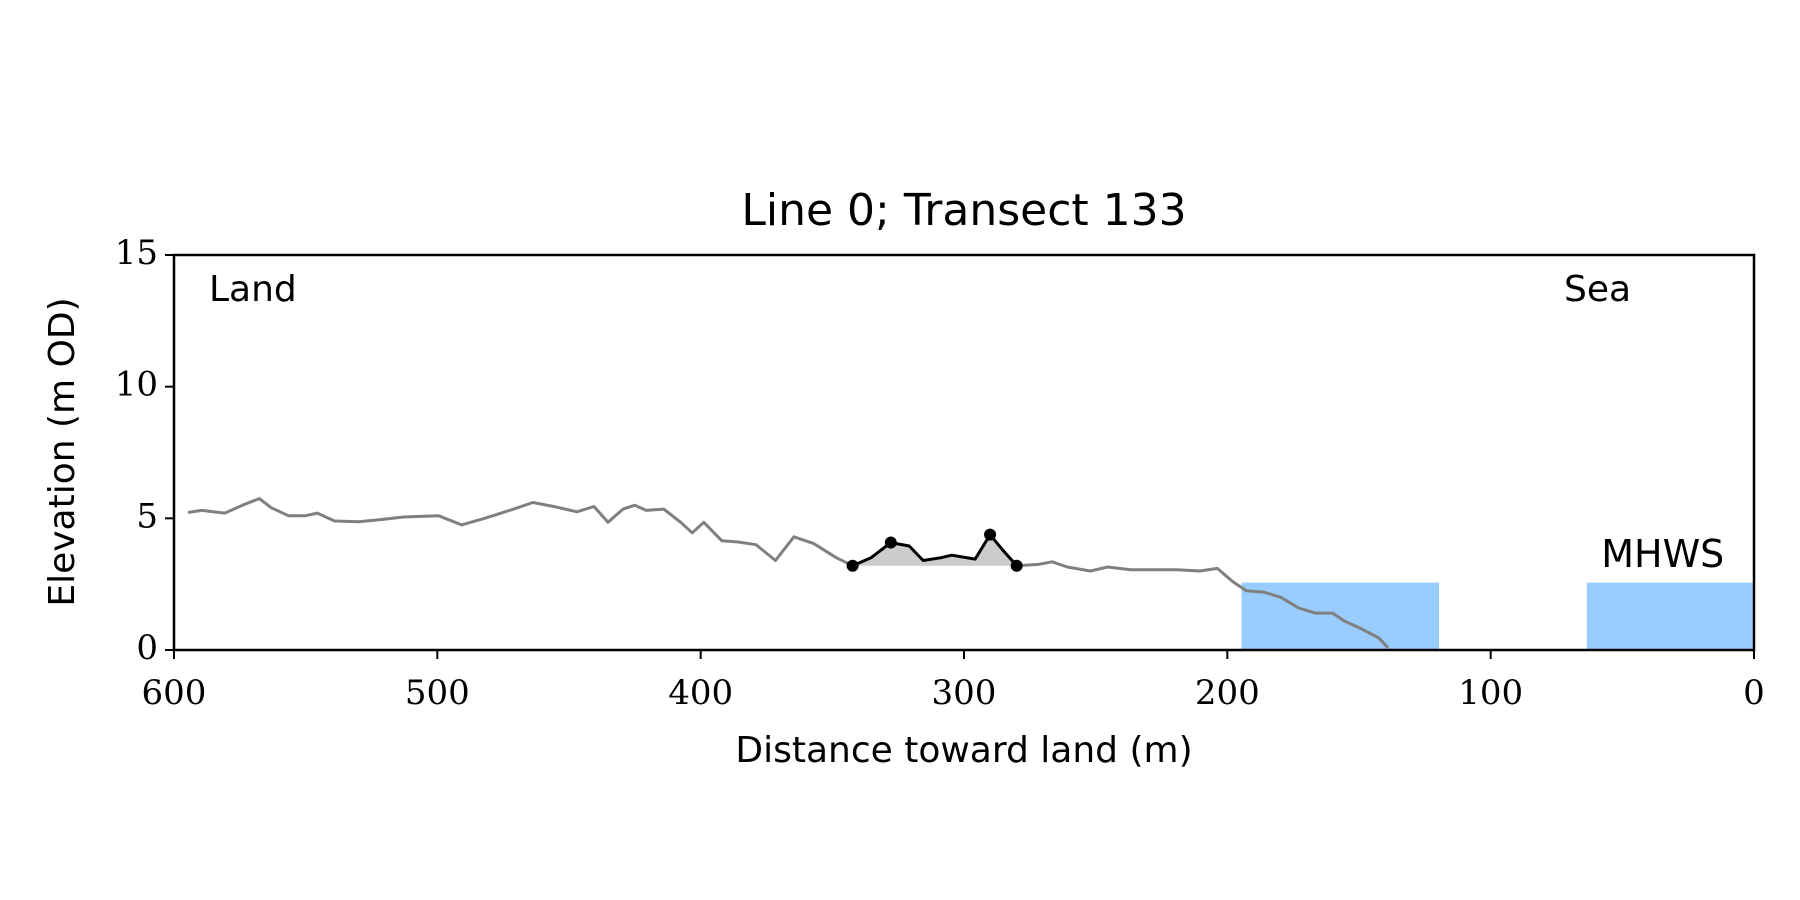 The width and height of the screenshot is (1800, 900). What do you see at coordinates (136, 385) in the screenshot?
I see `y-tick-label: 10` at bounding box center [136, 385].